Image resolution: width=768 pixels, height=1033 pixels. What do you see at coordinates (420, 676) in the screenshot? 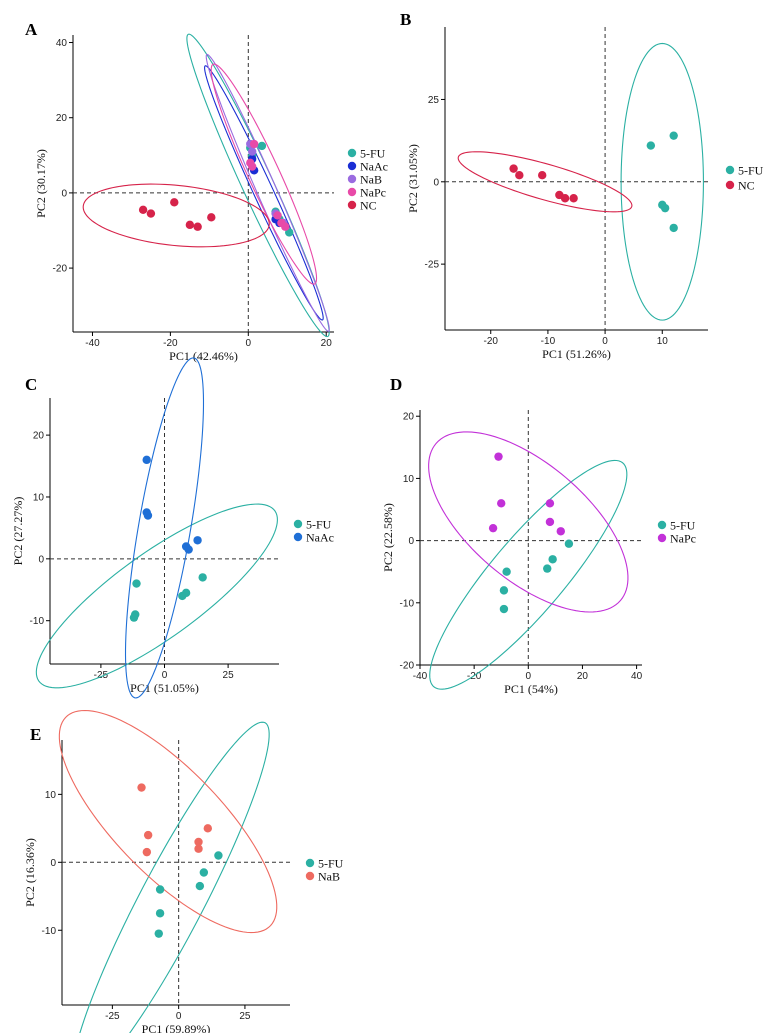
I see `x-tick-label: -40` at bounding box center [420, 676].